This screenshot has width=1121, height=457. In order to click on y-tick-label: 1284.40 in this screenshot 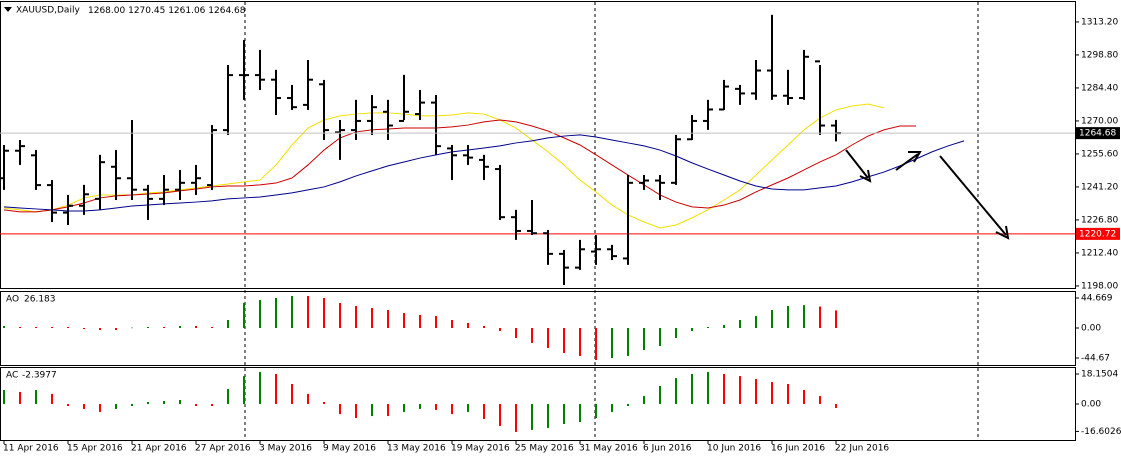, I will do `click(1099, 88)`.